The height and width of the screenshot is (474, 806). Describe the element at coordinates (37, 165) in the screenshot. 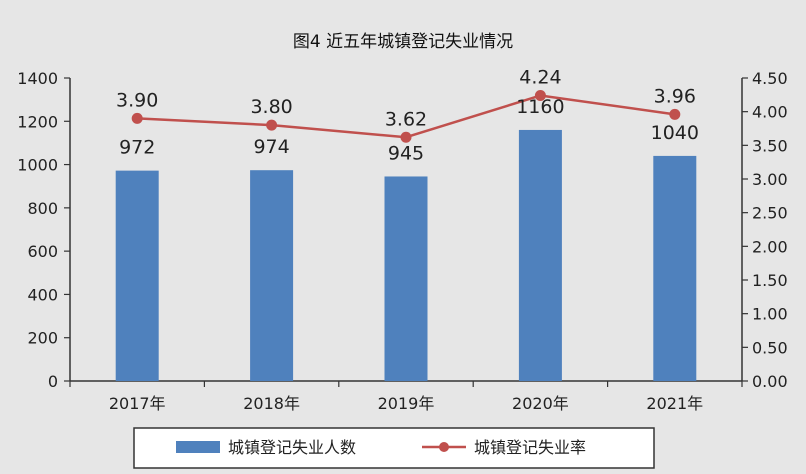

I see `y-left-tick-label: 1000` at that location.